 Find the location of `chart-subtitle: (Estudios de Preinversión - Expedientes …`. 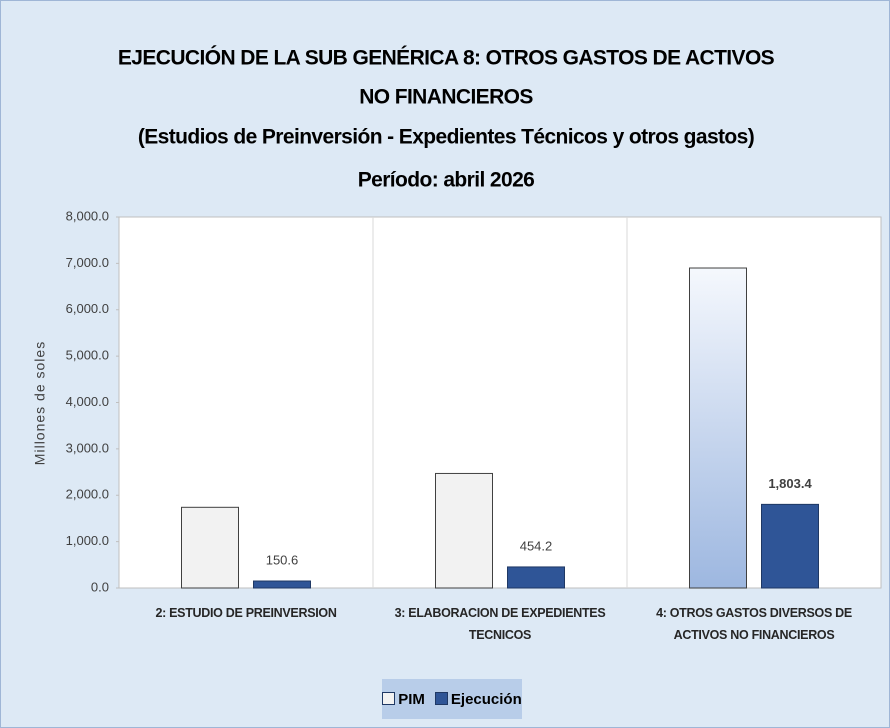

chart-subtitle: (Estudios de Preinversión - Expedientes … is located at coordinates (446, 137).